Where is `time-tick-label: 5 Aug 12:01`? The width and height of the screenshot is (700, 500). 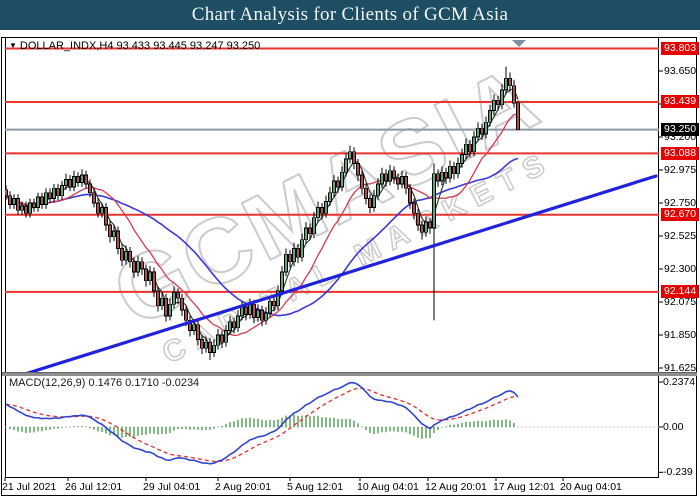
time-tick-label: 5 Aug 12:01 is located at coordinates (315, 487).